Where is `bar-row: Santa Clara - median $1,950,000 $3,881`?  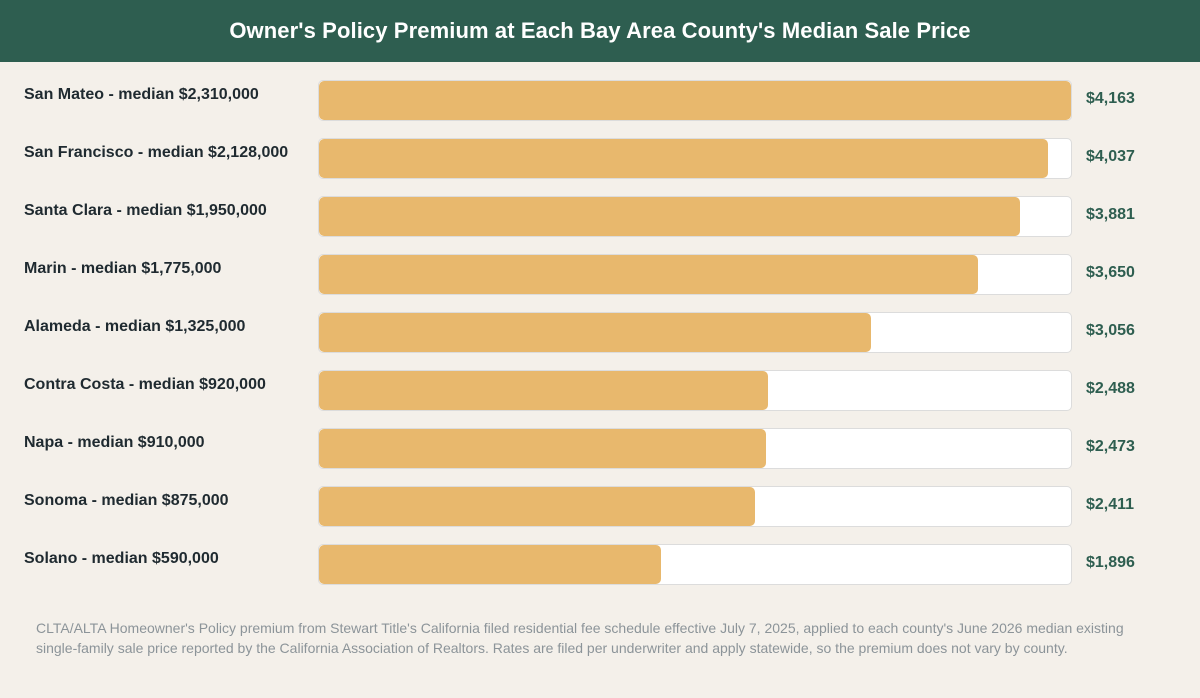
bar-row: Santa Clara - median $1,950,000 $3,881 is located at coordinates (600, 217).